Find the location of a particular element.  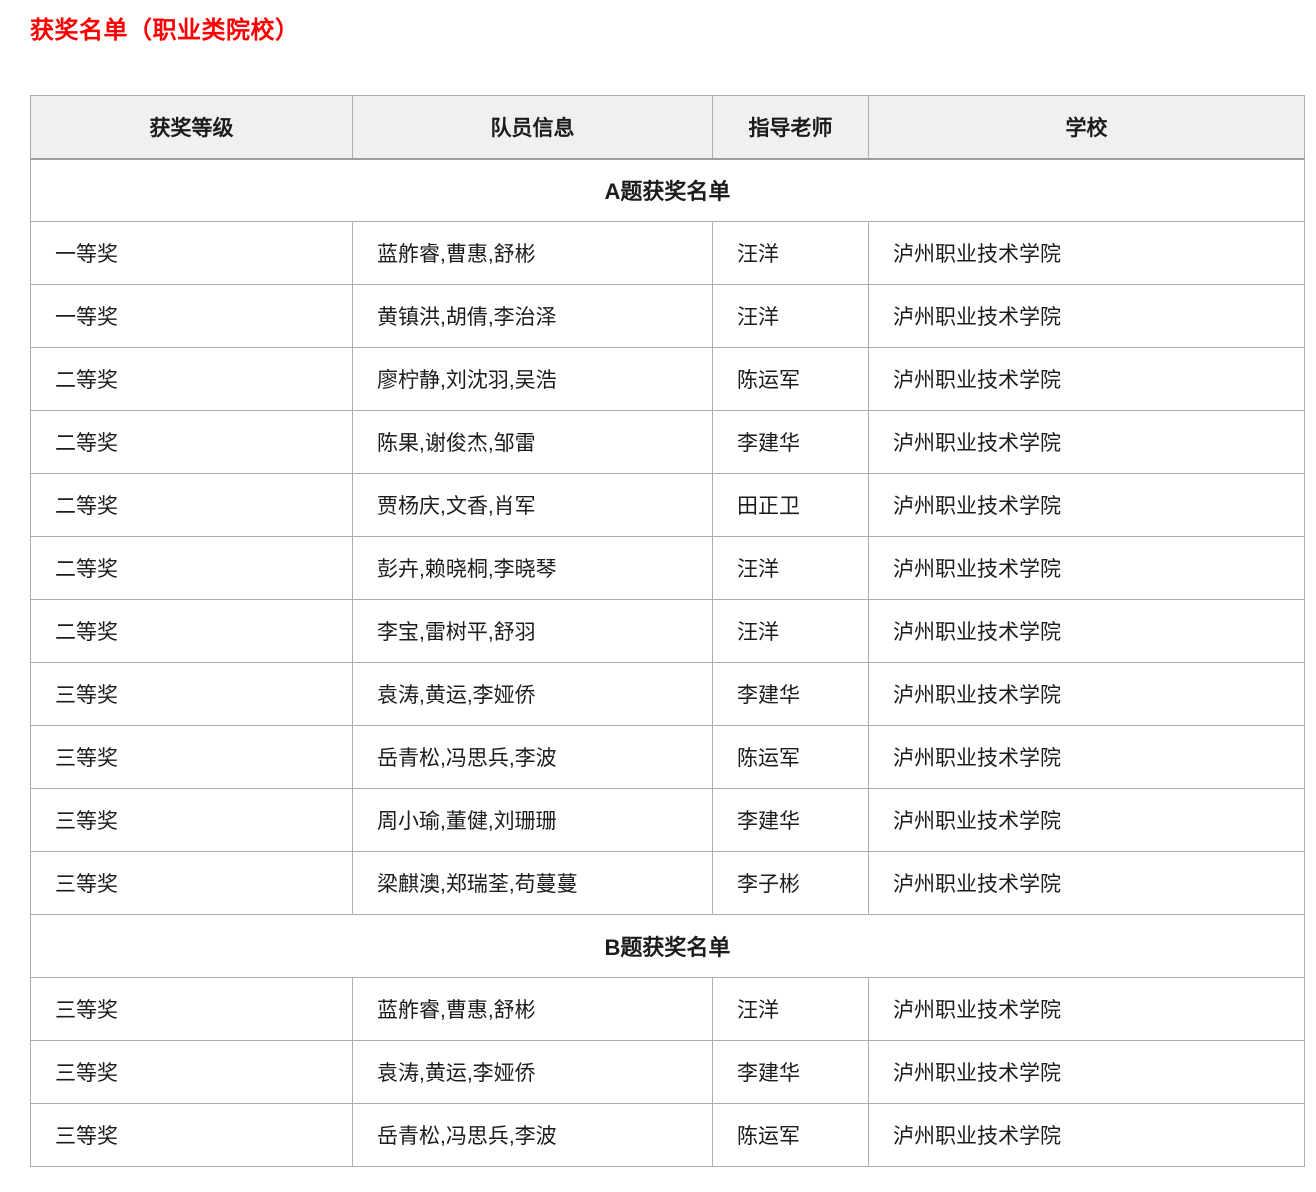

header-row: 获奖等级 队员信息 指导老师 学校 is located at coordinates (667, 127).